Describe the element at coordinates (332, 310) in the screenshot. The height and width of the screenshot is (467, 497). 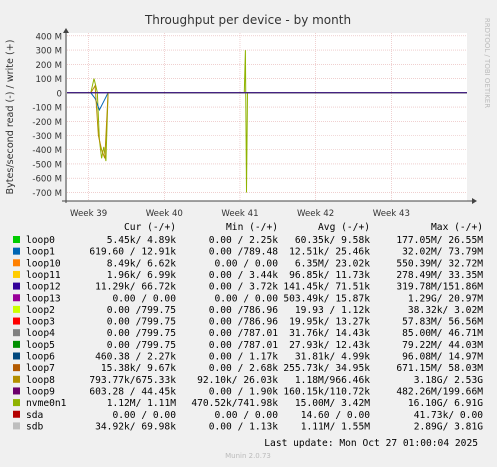
I see `legend-avg: 19.93 / 1.12k` at that location.